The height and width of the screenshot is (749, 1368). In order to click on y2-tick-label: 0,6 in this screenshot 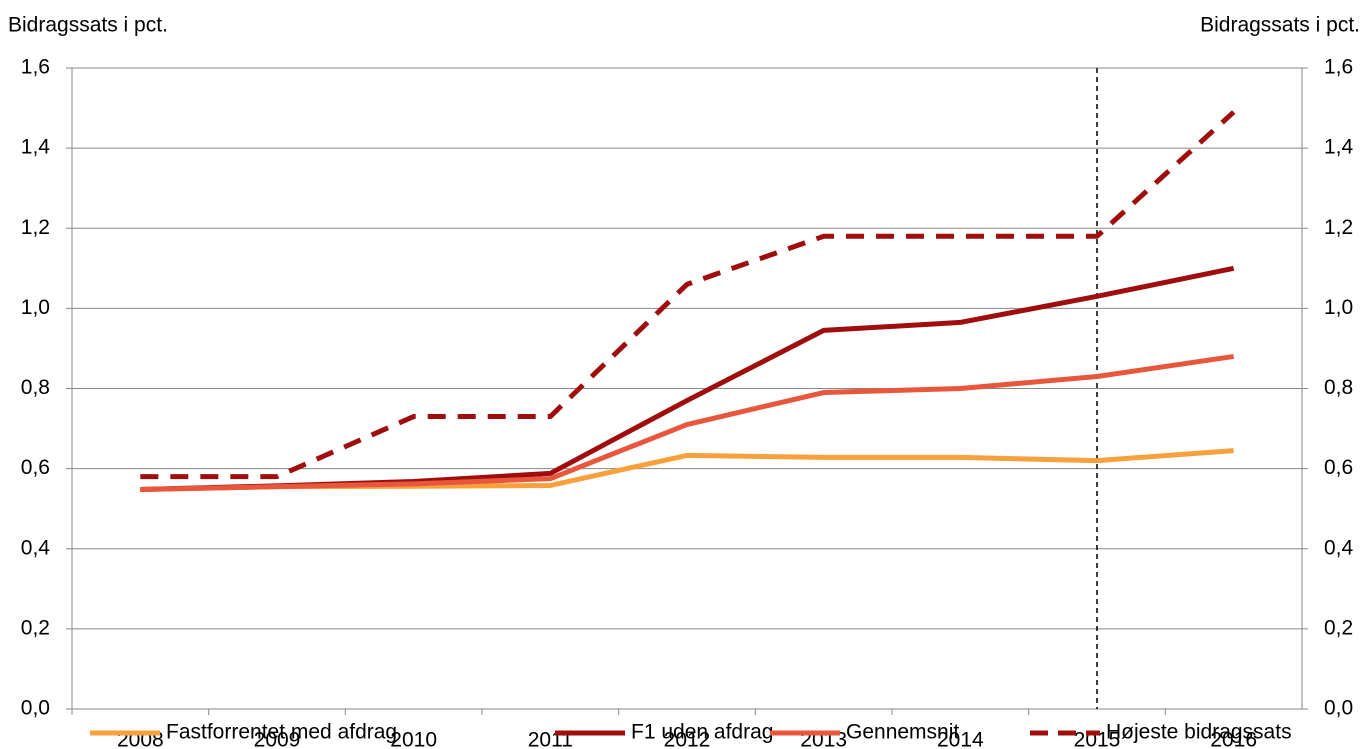, I will do `click(1338, 467)`.